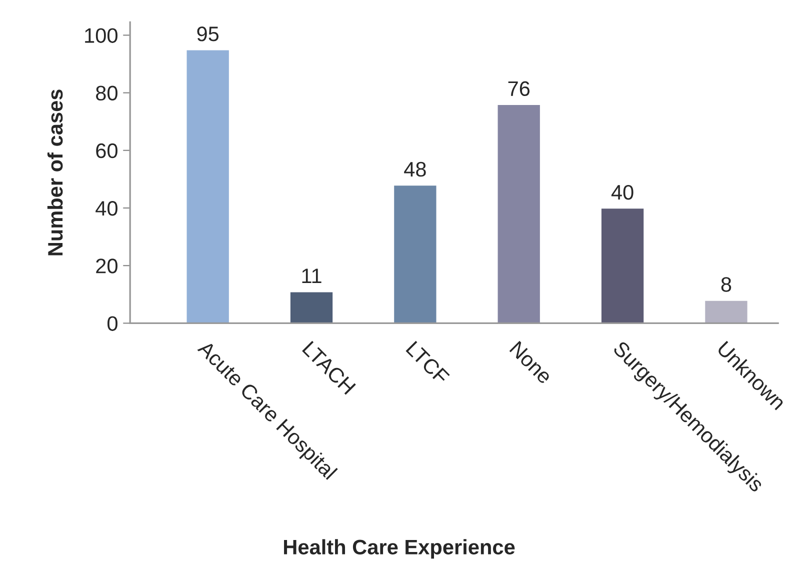 This screenshot has height=570, width=798. What do you see at coordinates (112, 323) in the screenshot?
I see `y-tick-label: 0` at bounding box center [112, 323].